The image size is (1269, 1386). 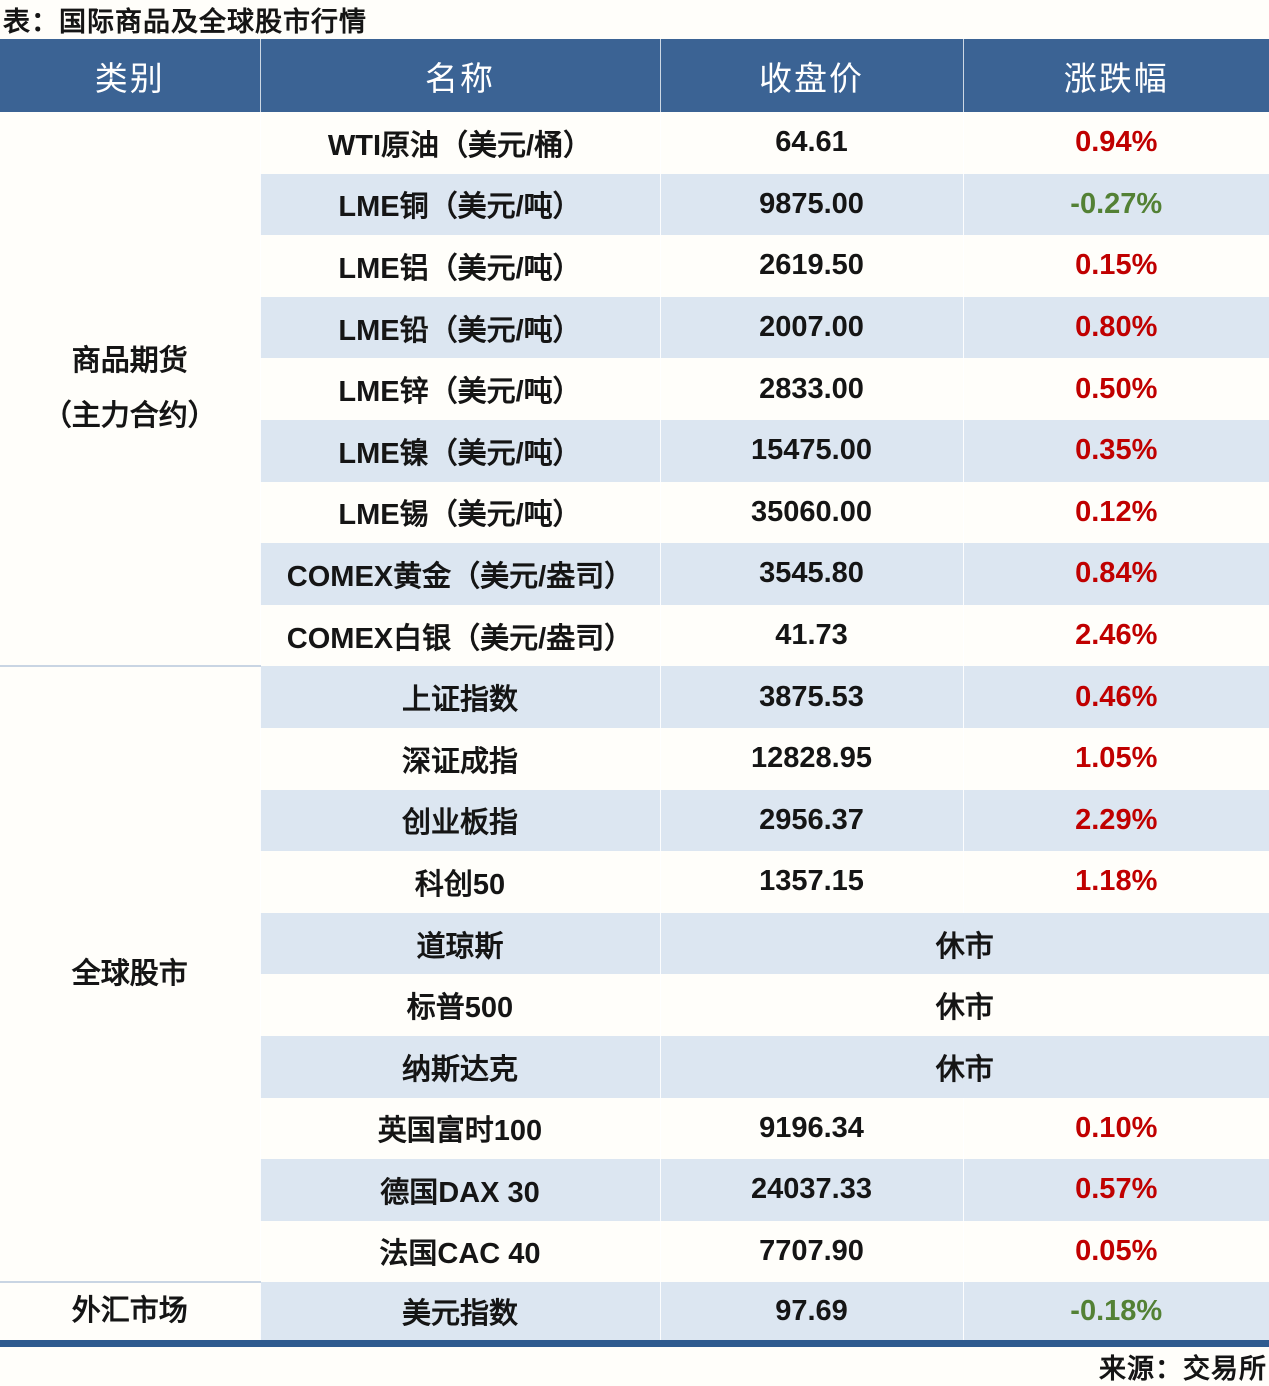 What do you see at coordinates (1116, 1190) in the screenshot?
I see `change-percent: 0.57%` at bounding box center [1116, 1190].